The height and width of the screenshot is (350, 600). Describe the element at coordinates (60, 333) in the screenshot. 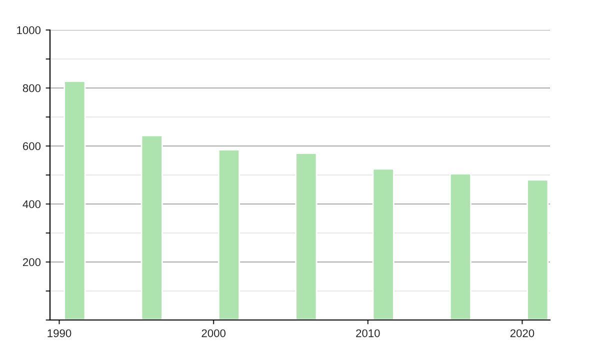

I see `x-tick-label: 1990` at that location.